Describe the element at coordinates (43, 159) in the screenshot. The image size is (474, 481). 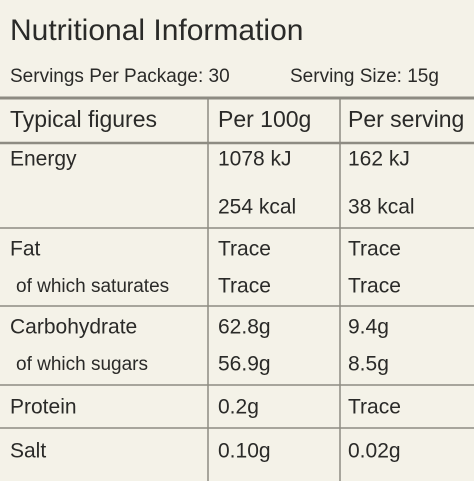
I see `row-label: Energy` at that location.